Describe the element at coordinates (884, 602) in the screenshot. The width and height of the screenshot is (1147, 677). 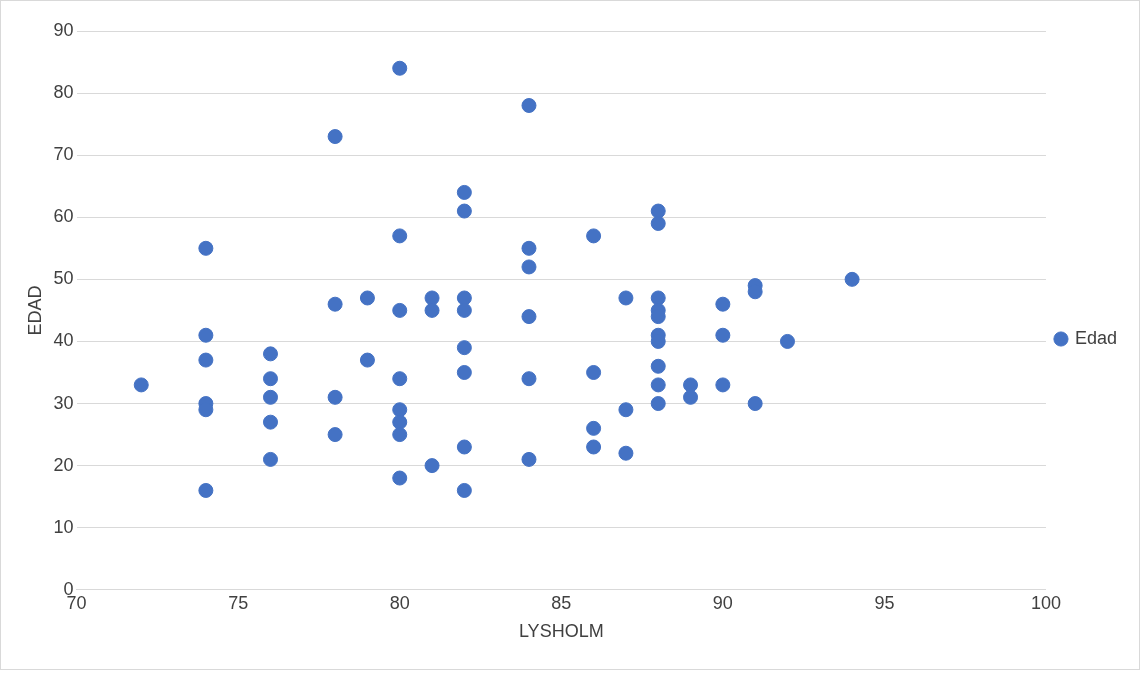
I see `x-tick-label: 95` at that location.